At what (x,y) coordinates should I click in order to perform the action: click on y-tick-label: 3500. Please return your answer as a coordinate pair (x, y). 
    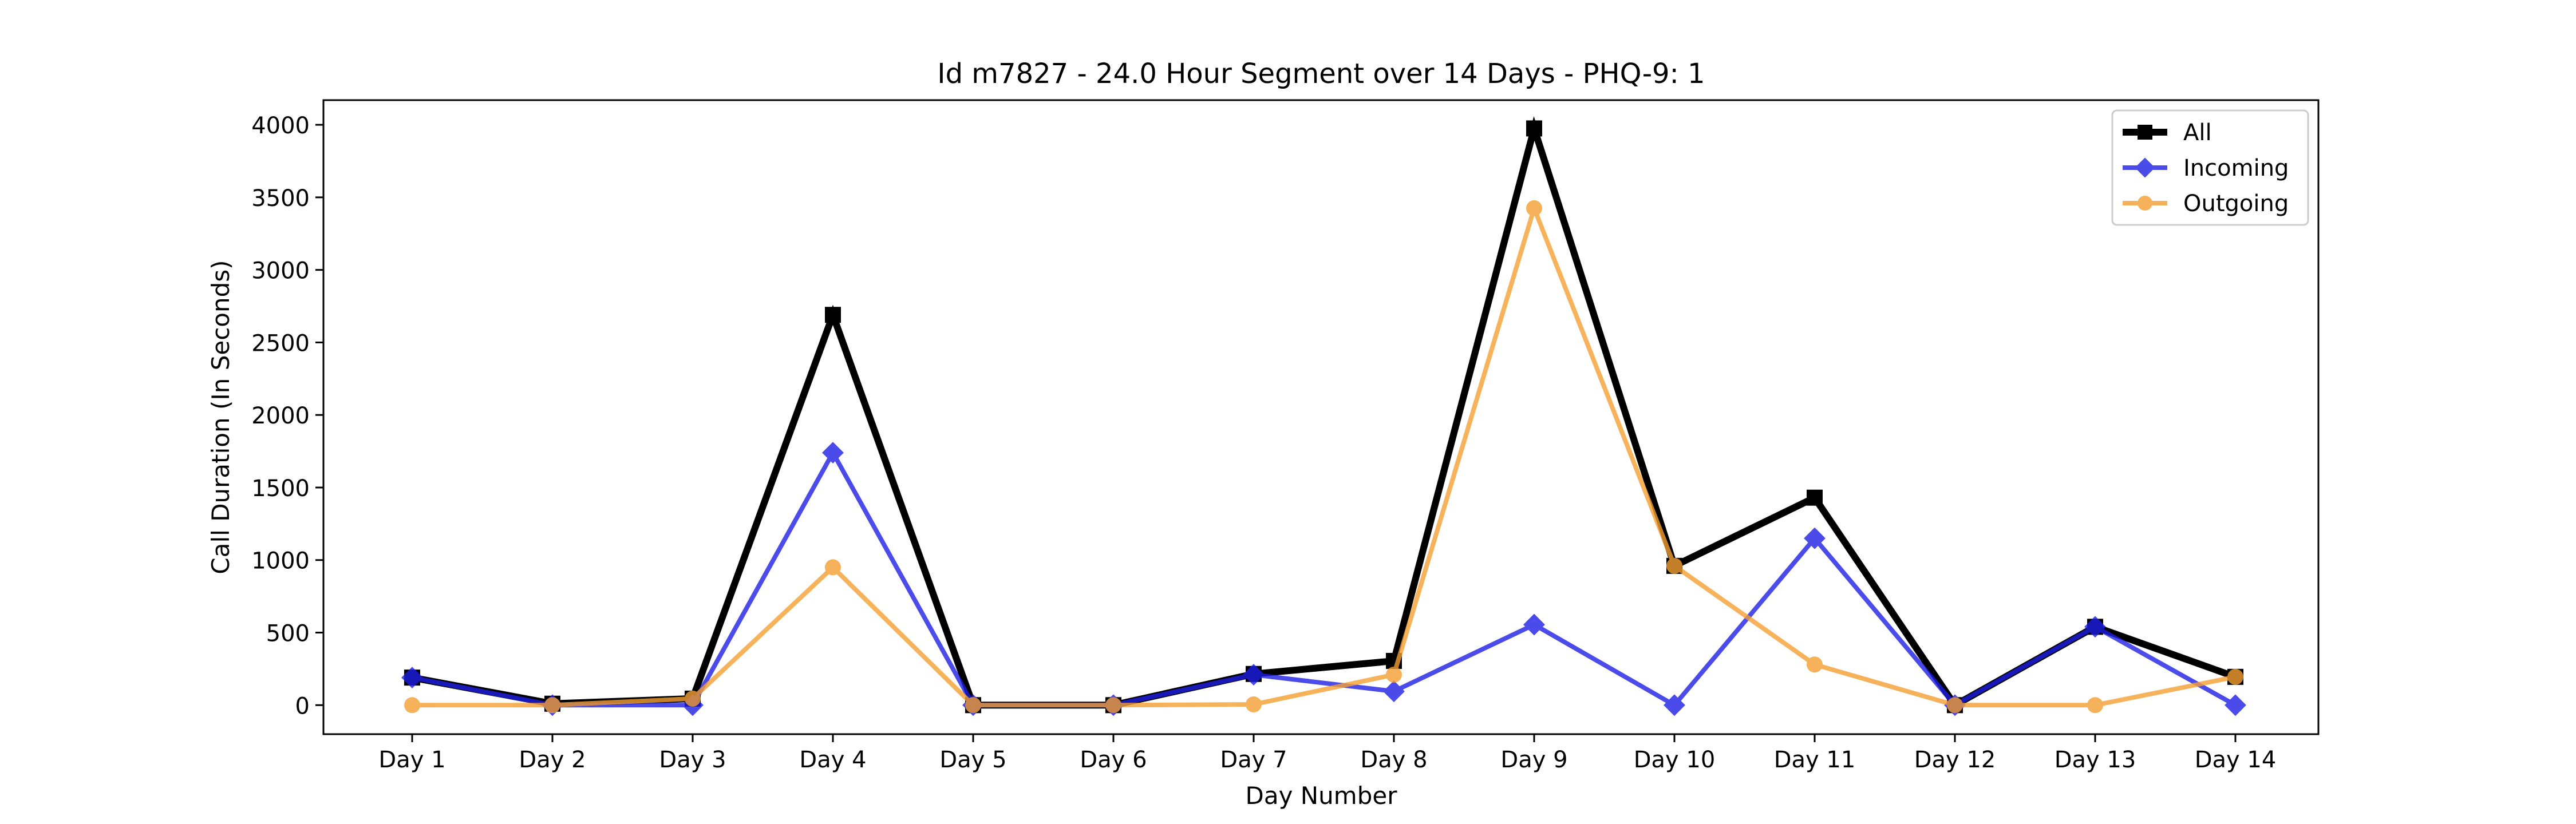
    Looking at the image, I should click on (280, 198).